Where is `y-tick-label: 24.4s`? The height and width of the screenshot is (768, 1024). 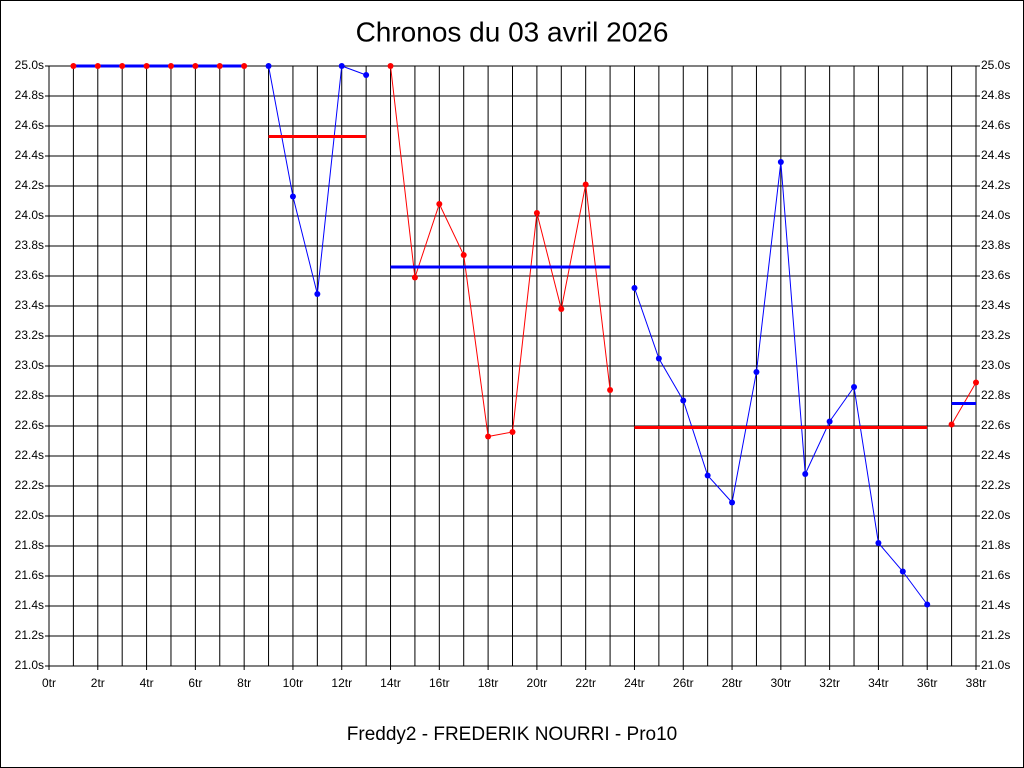
y-tick-label: 24.4s is located at coordinates (29, 155).